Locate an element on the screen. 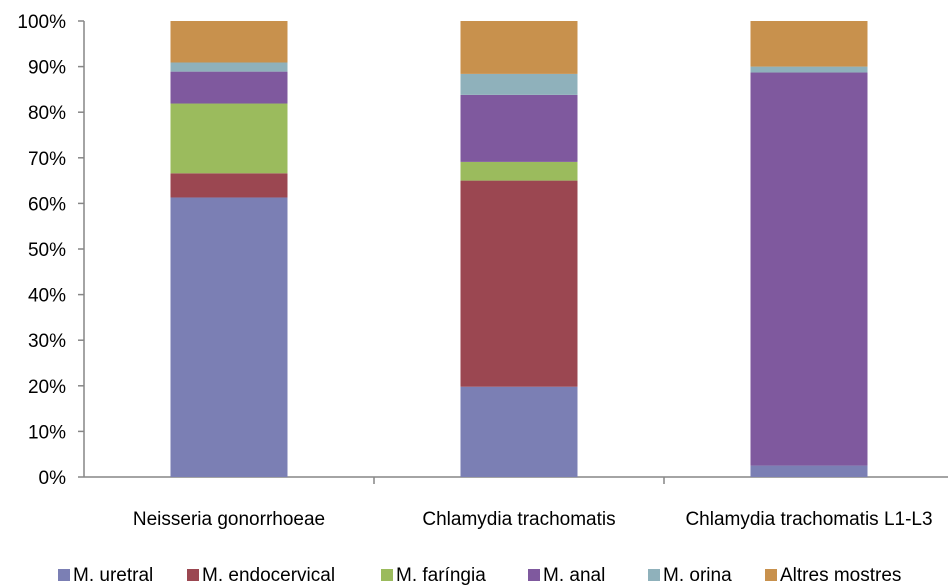 This screenshot has width=948, height=588. legend-label: M. uretral is located at coordinates (113, 575).